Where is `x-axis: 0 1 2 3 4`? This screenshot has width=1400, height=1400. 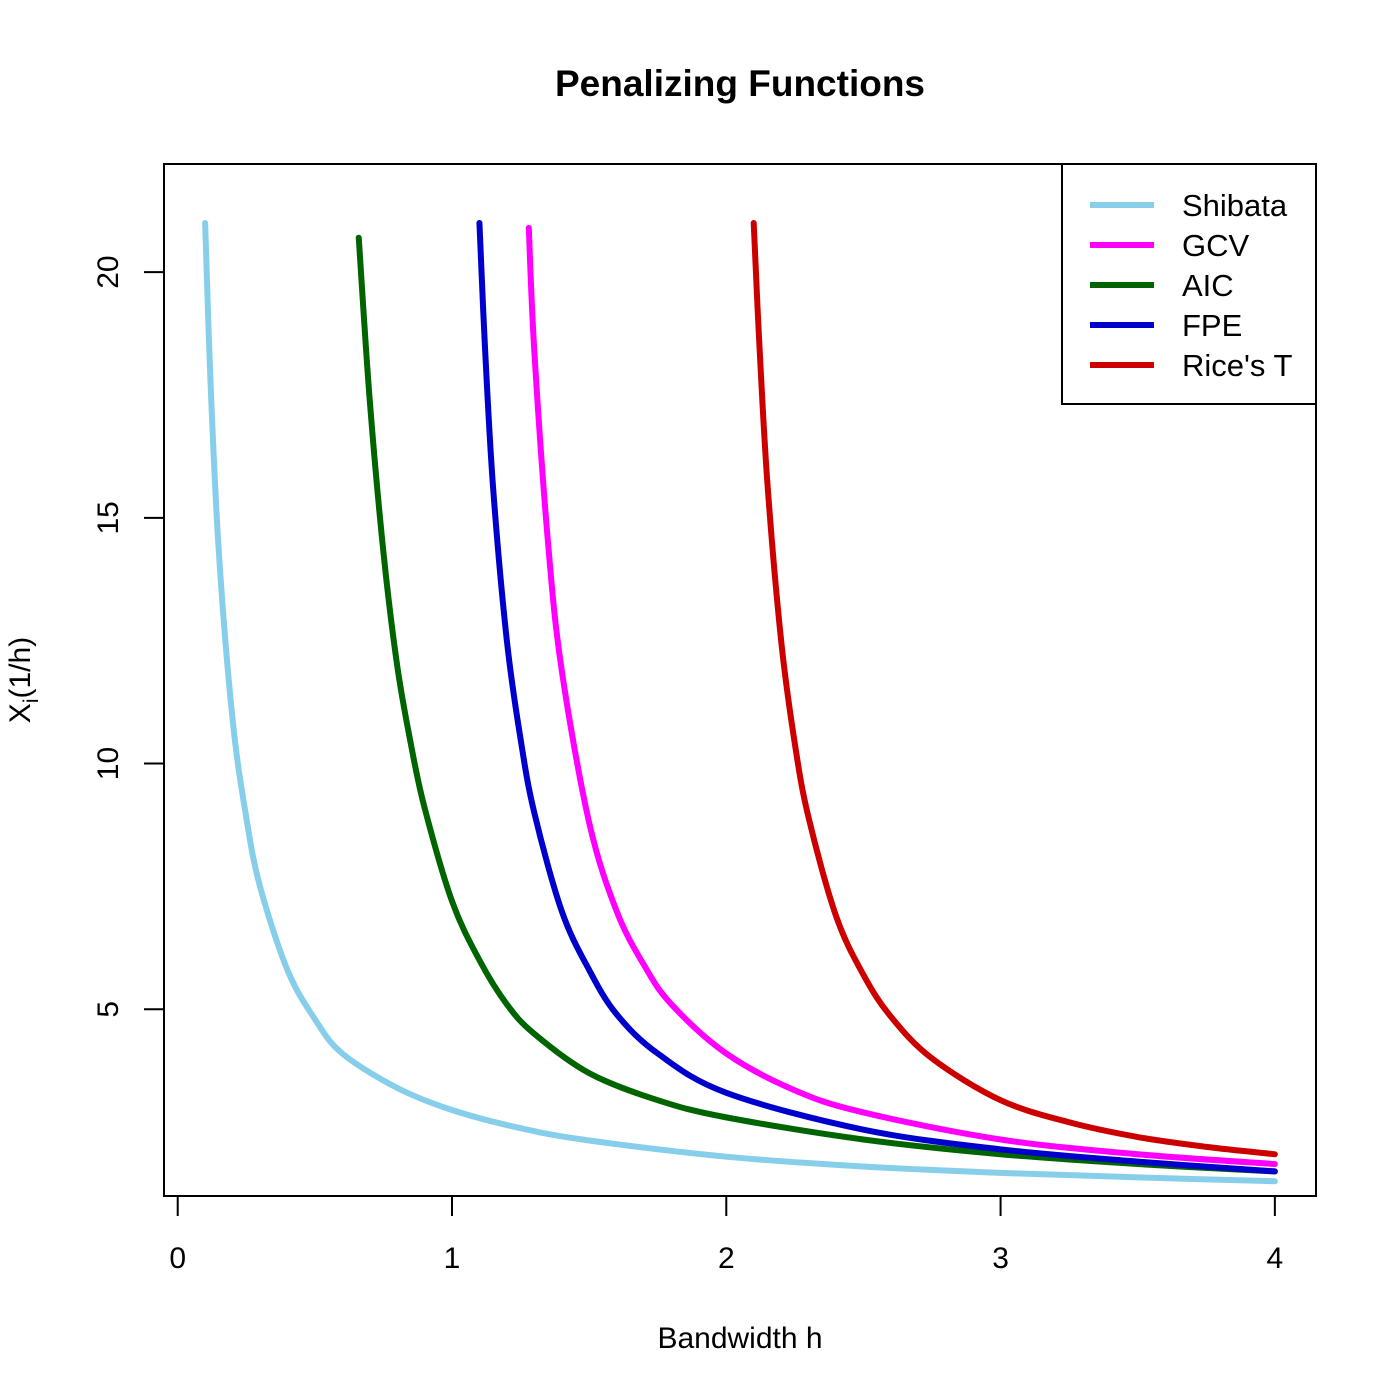 x-axis: 0 1 2 3 4 is located at coordinates (726, 1235).